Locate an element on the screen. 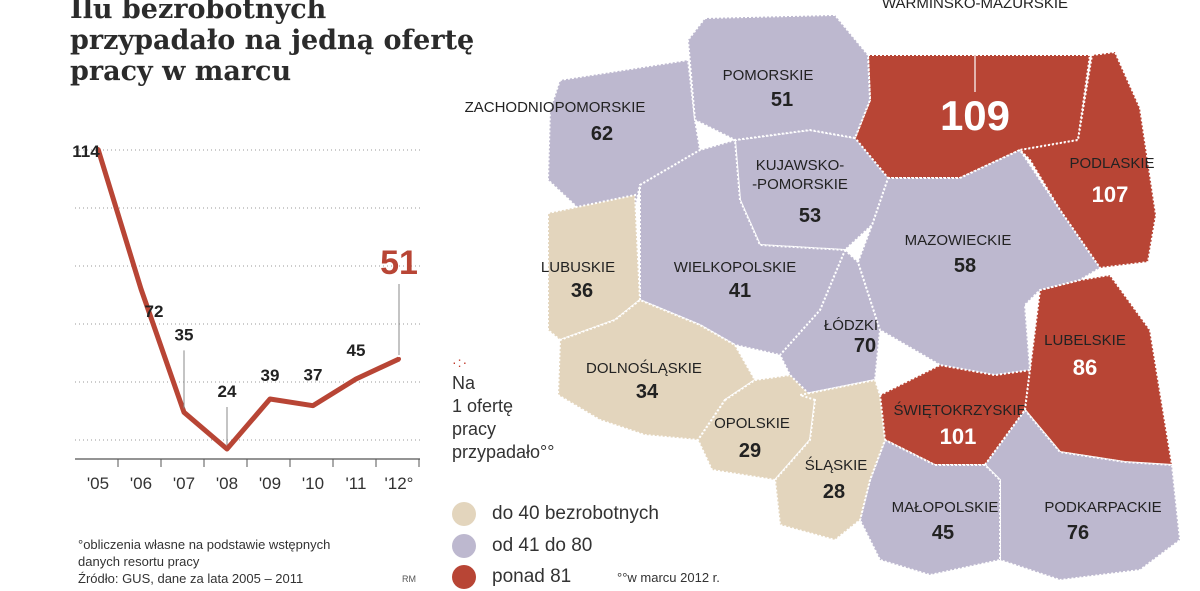 The width and height of the screenshot is (1200, 591). legend-item-low: do 40 bezrobotnych is located at coordinates (555, 514).